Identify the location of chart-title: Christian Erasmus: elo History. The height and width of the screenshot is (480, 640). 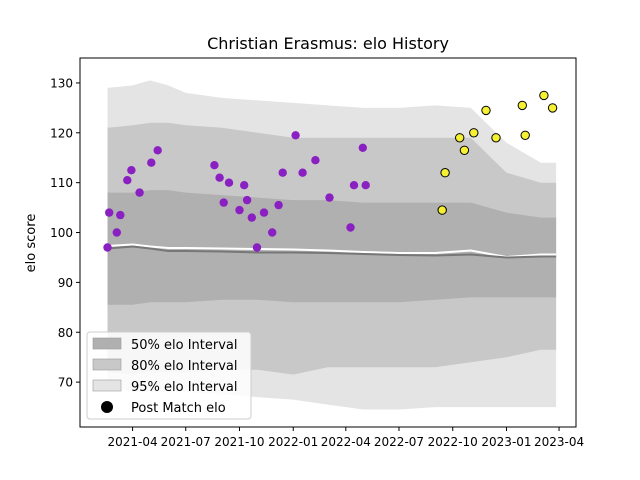
(328, 43).